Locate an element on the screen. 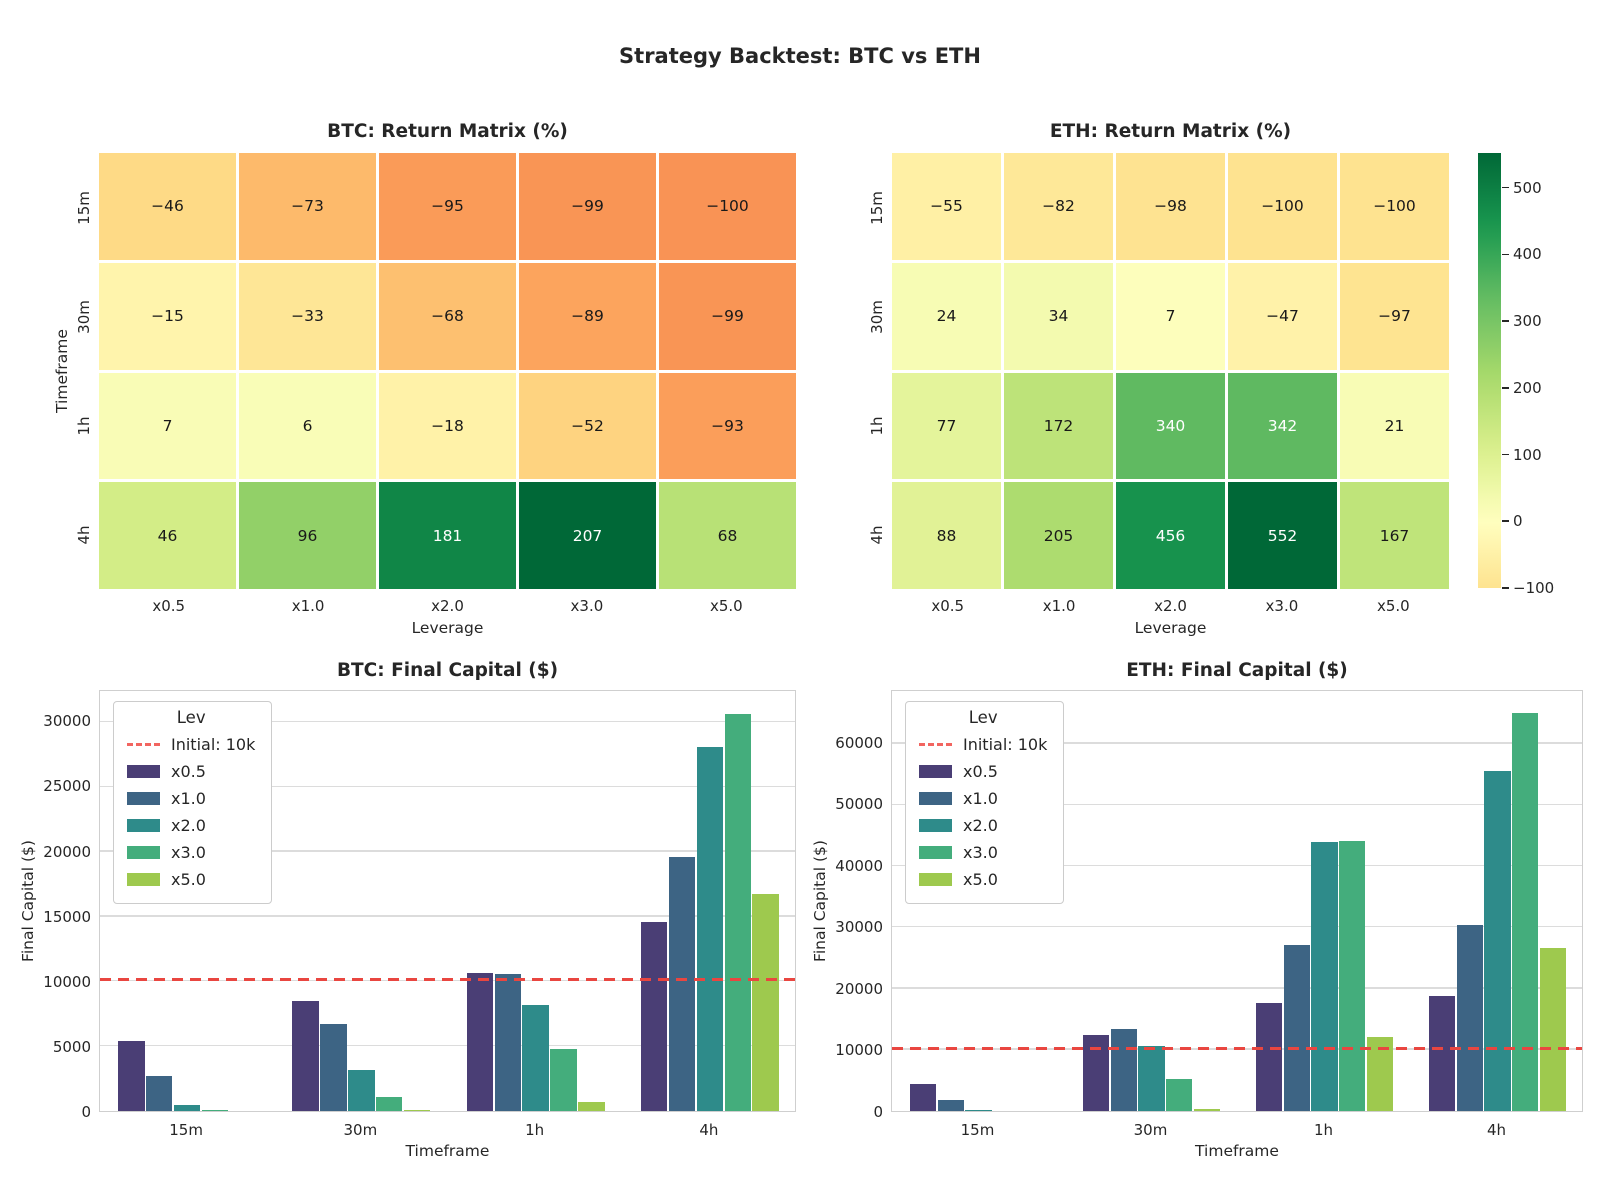 This screenshot has width=1600, height=1200. heatmap-cell-value: −99 is located at coordinates (727, 316).